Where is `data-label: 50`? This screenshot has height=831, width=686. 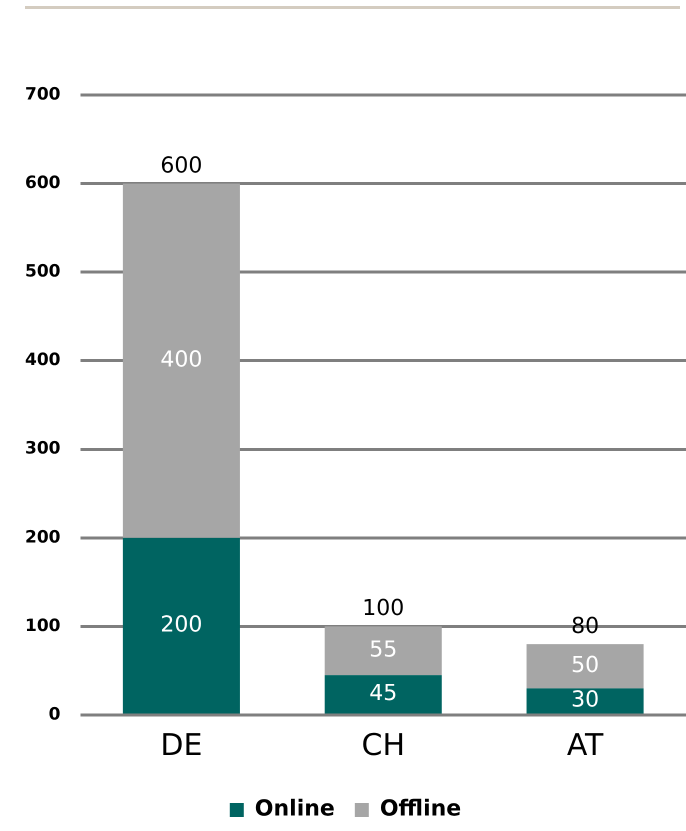 data-label: 50 is located at coordinates (585, 665).